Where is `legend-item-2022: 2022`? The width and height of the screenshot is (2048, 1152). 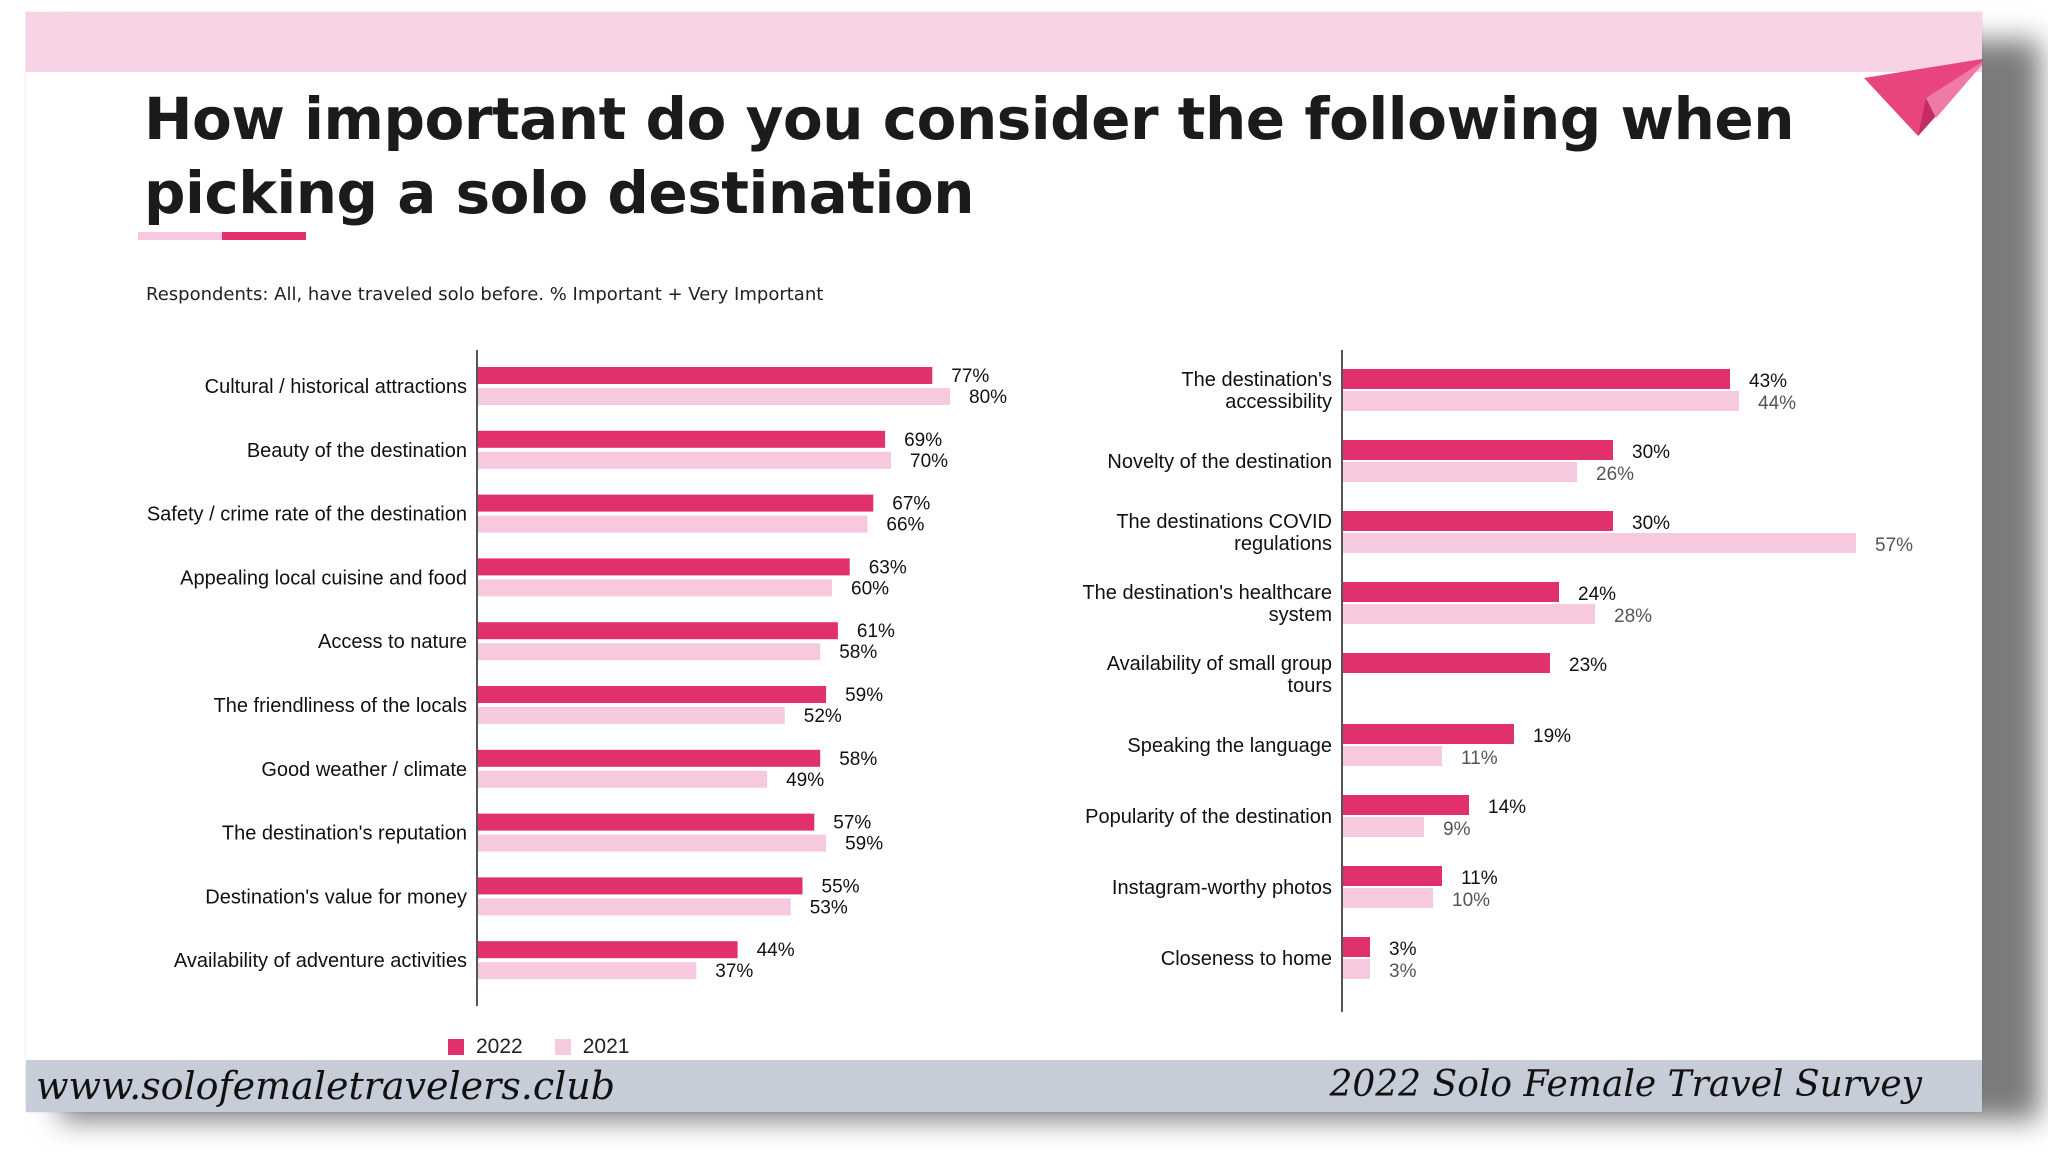 legend-item-2022: 2022 is located at coordinates (485, 1047).